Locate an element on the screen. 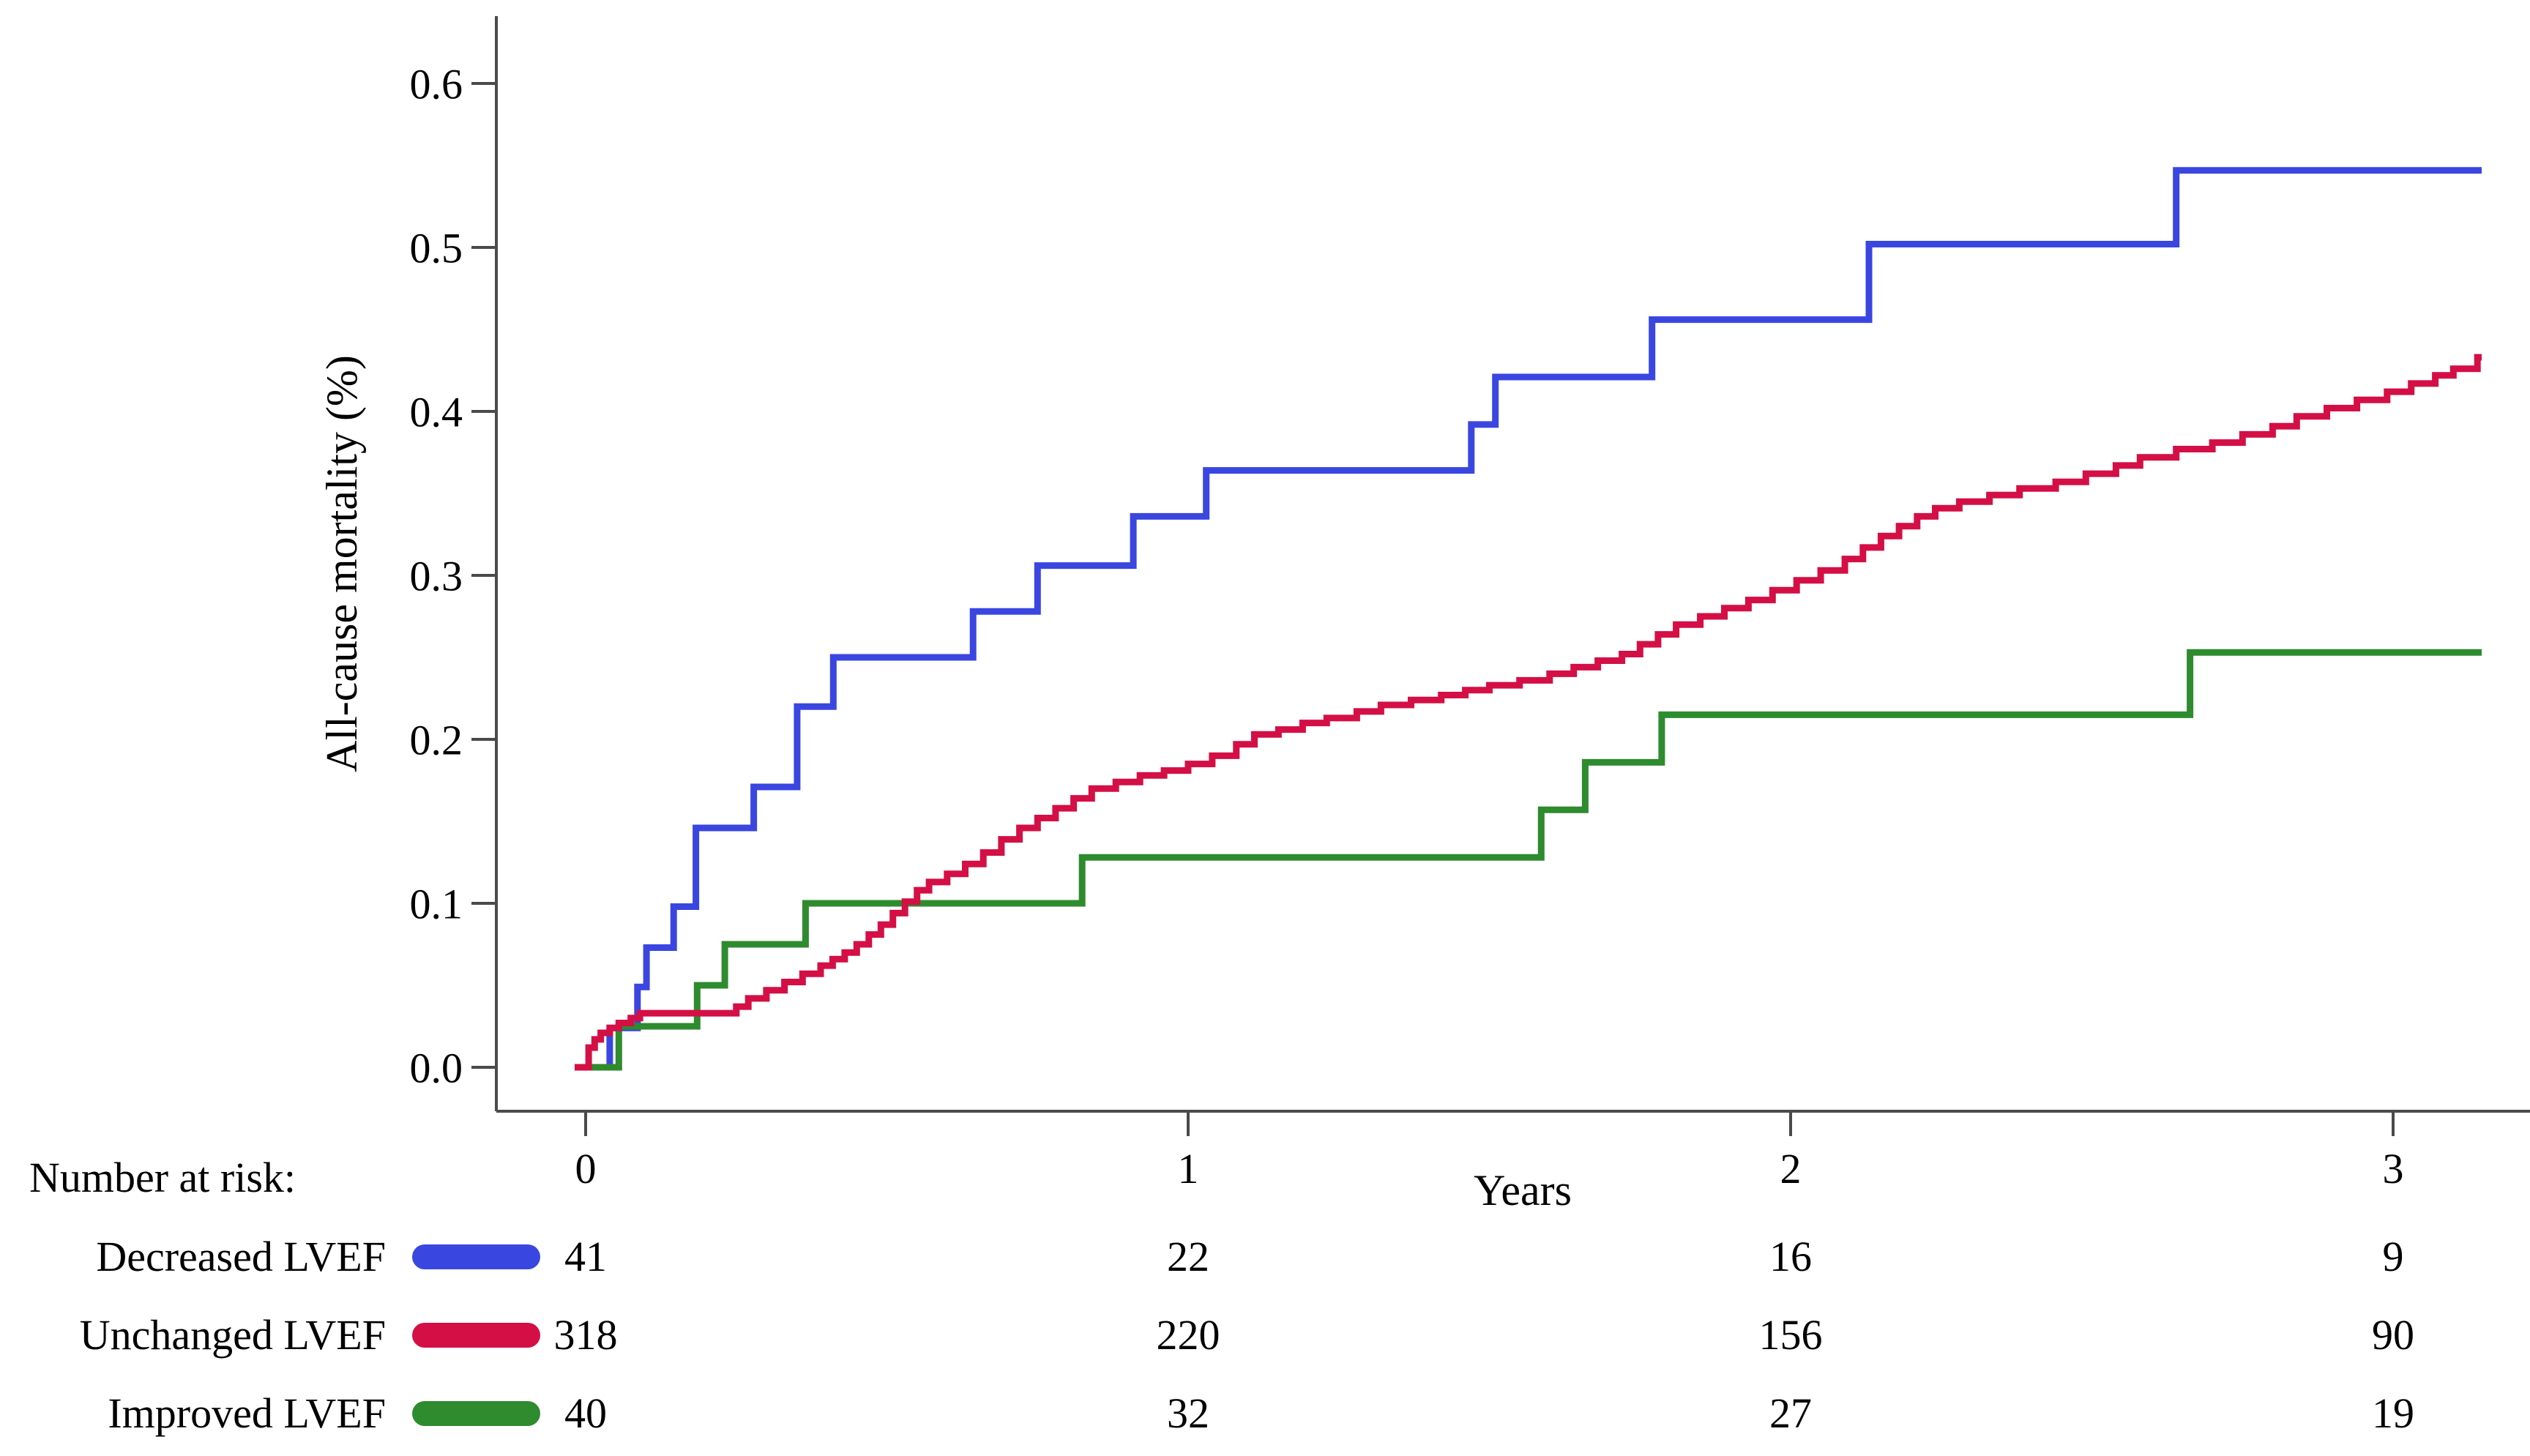 The image size is (2530, 1456). risk-value: 90 is located at coordinates (2393, 1335).